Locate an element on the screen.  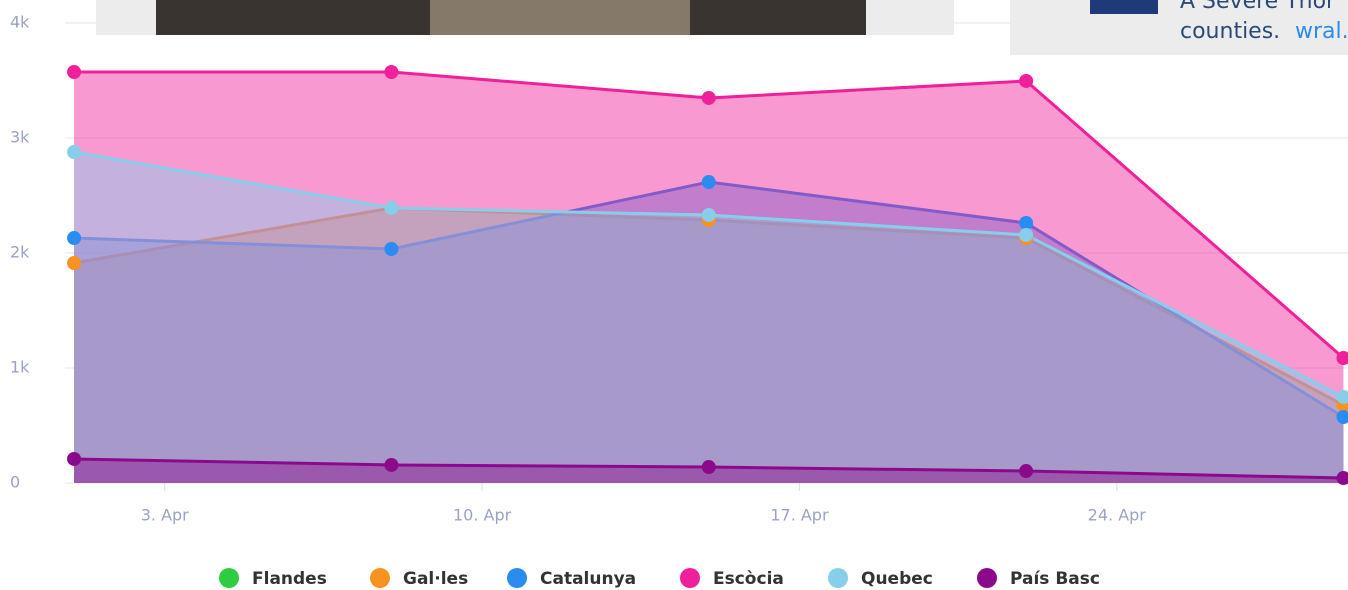
y-tick-label: 2k is located at coordinates (20, 252).